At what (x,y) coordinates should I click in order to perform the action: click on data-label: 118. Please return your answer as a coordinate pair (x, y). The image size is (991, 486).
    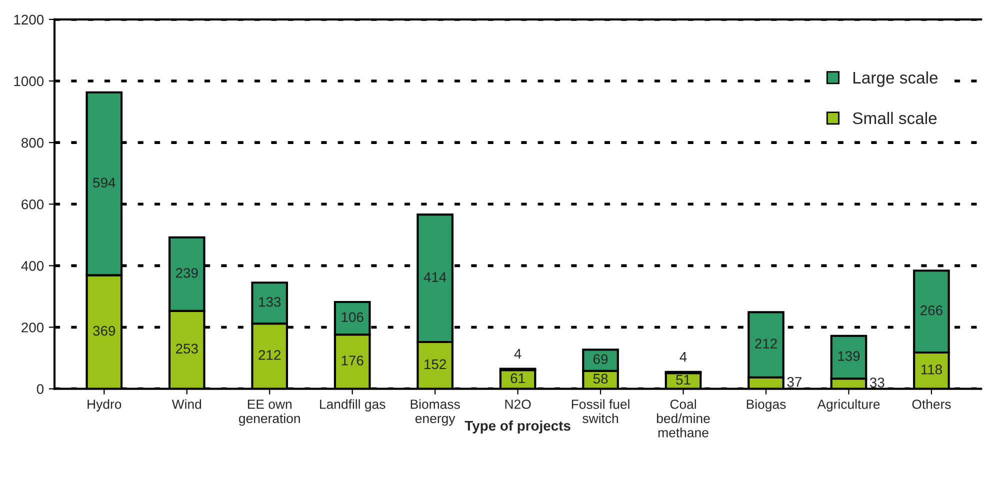
    Looking at the image, I should click on (931, 369).